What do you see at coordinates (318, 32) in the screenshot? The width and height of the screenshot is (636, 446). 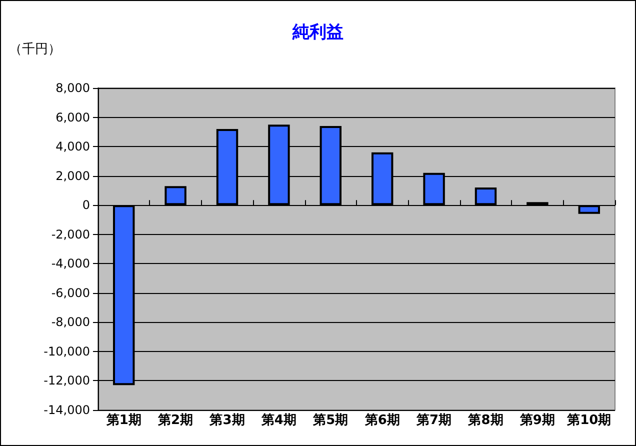 I see `chart-title: 純利益` at bounding box center [318, 32].